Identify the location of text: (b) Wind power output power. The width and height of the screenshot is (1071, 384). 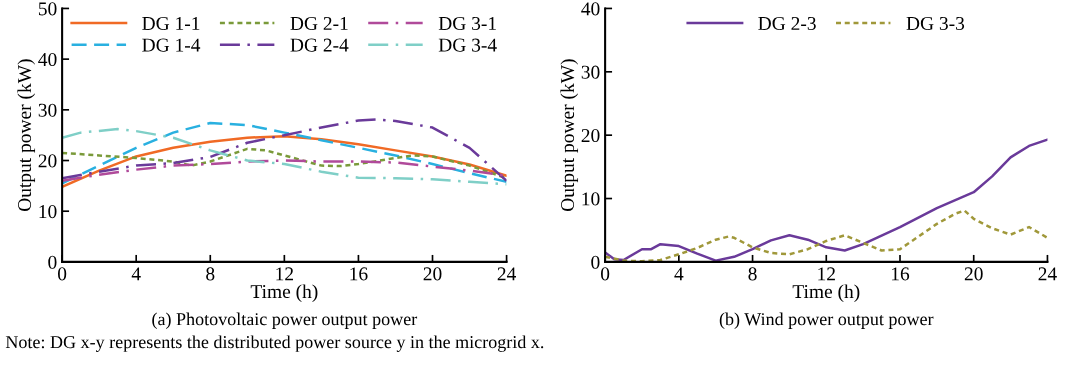
(826, 320).